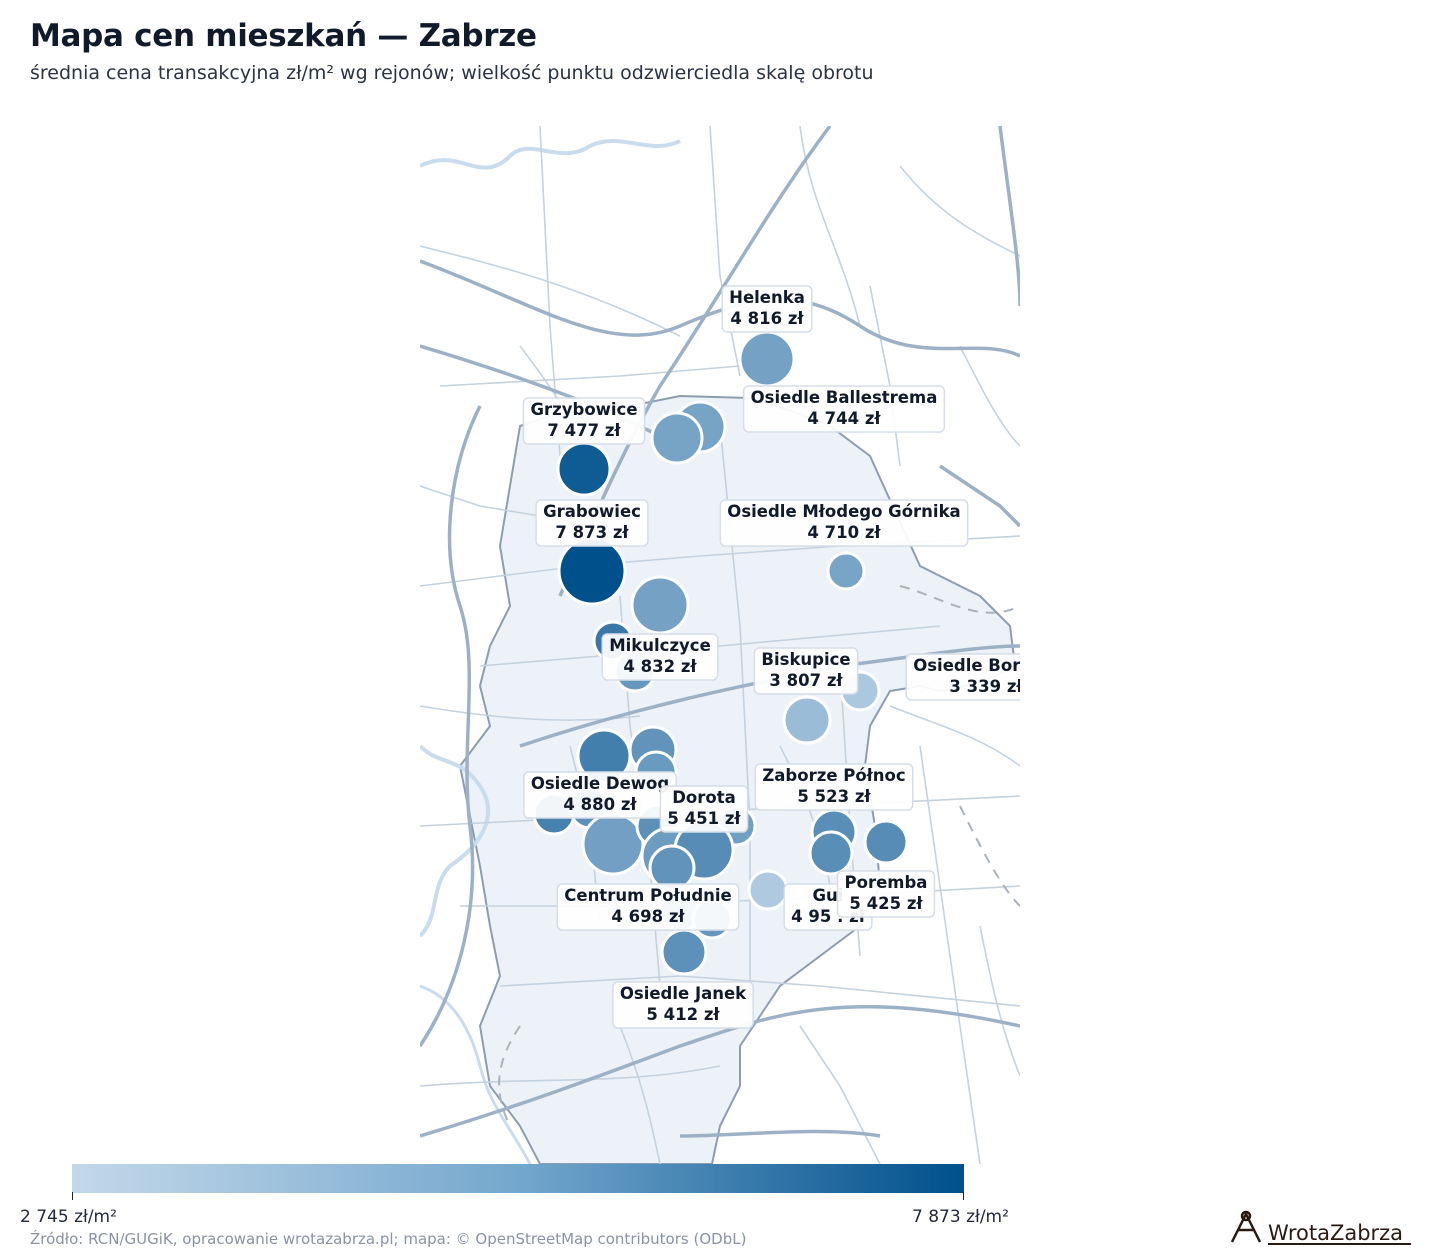  I want to click on colorbar-min-label: 2 745 zł/m², so click(68, 1217).